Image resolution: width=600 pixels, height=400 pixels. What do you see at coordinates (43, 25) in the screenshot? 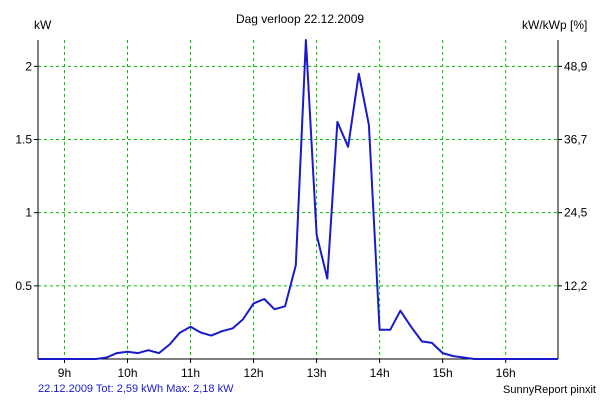
I see `y-axis-left-label: kW` at bounding box center [43, 25].